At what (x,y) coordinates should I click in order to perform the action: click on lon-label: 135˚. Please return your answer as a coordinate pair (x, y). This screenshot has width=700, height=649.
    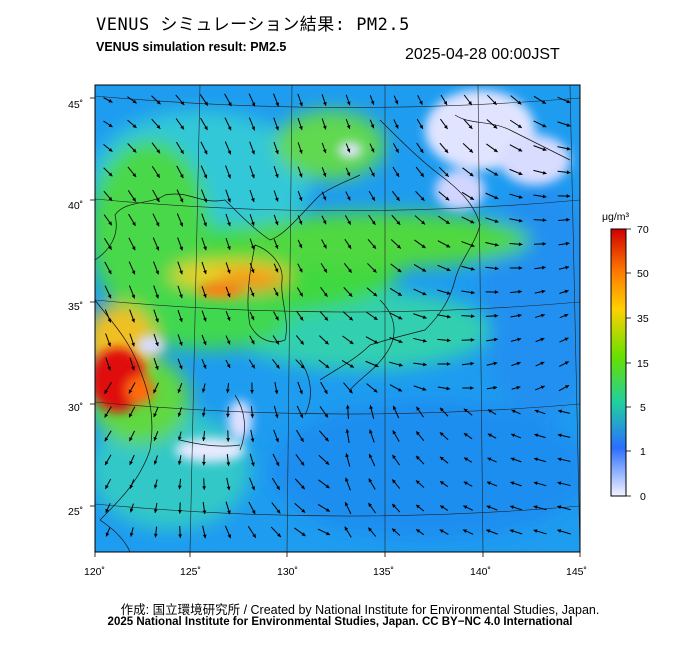
    Looking at the image, I should click on (383, 572).